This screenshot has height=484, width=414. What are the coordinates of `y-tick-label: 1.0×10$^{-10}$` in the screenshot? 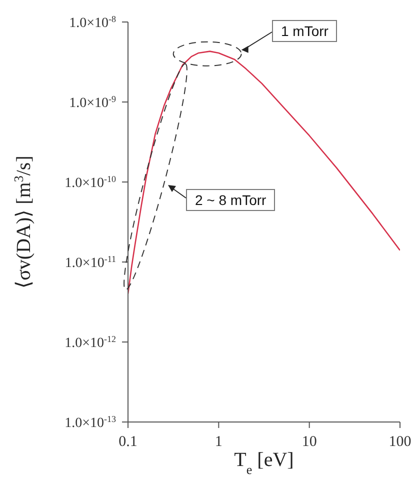 It's located at (90, 182).